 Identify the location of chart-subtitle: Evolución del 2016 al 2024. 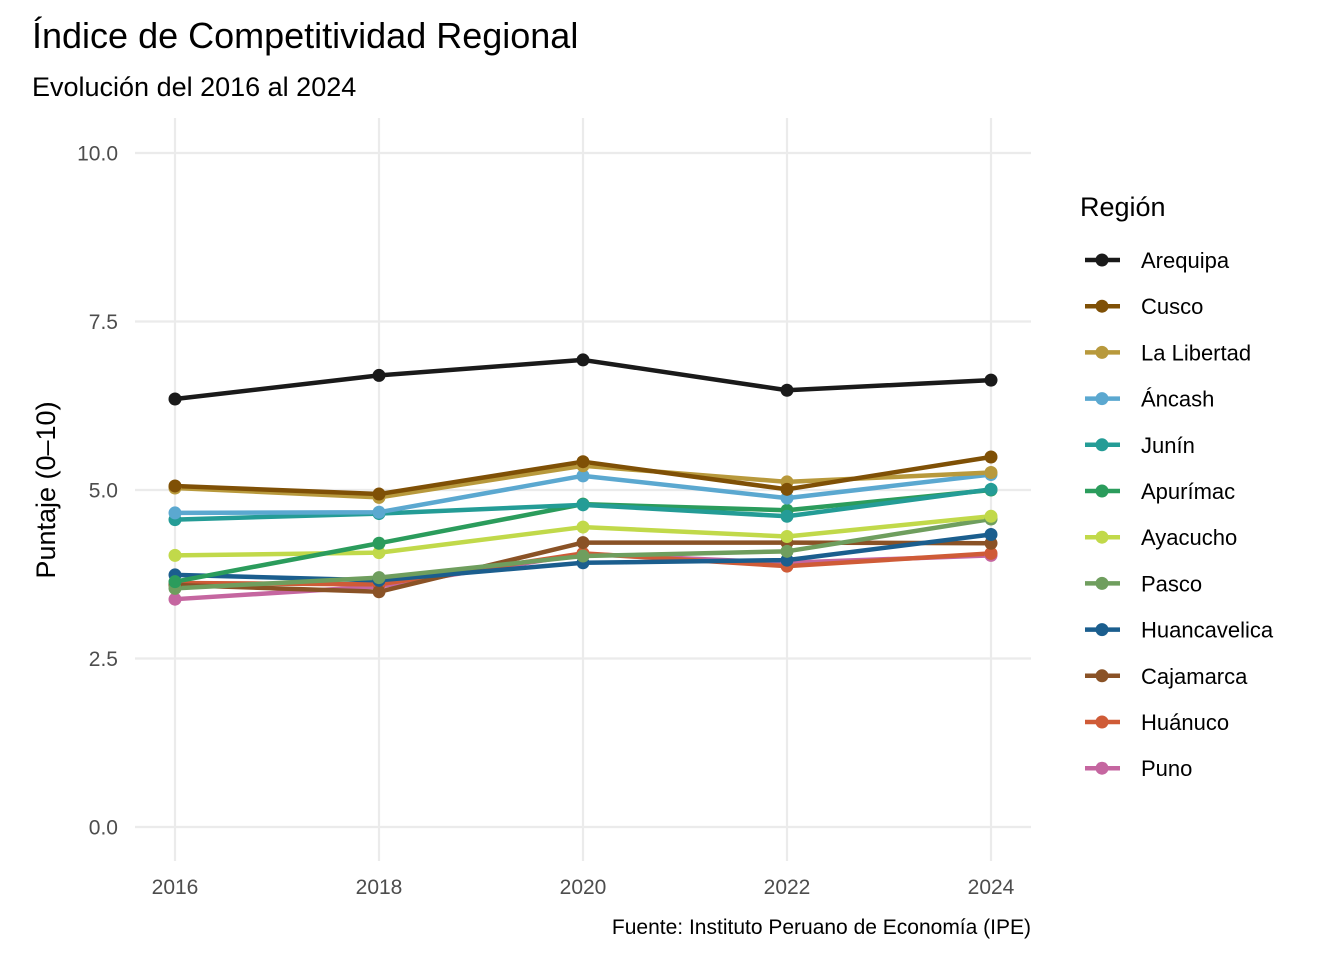
(194, 87).